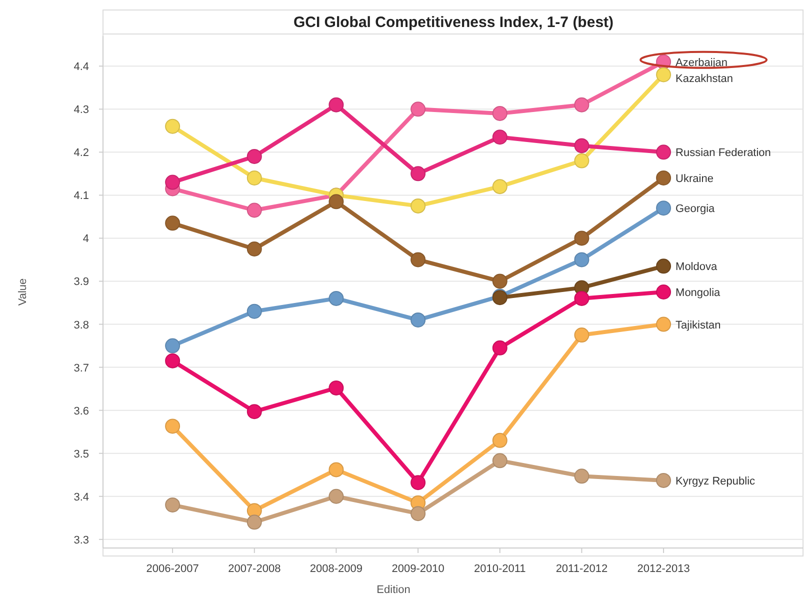  I want to click on y-tick-label: 3.6, so click(81, 411).